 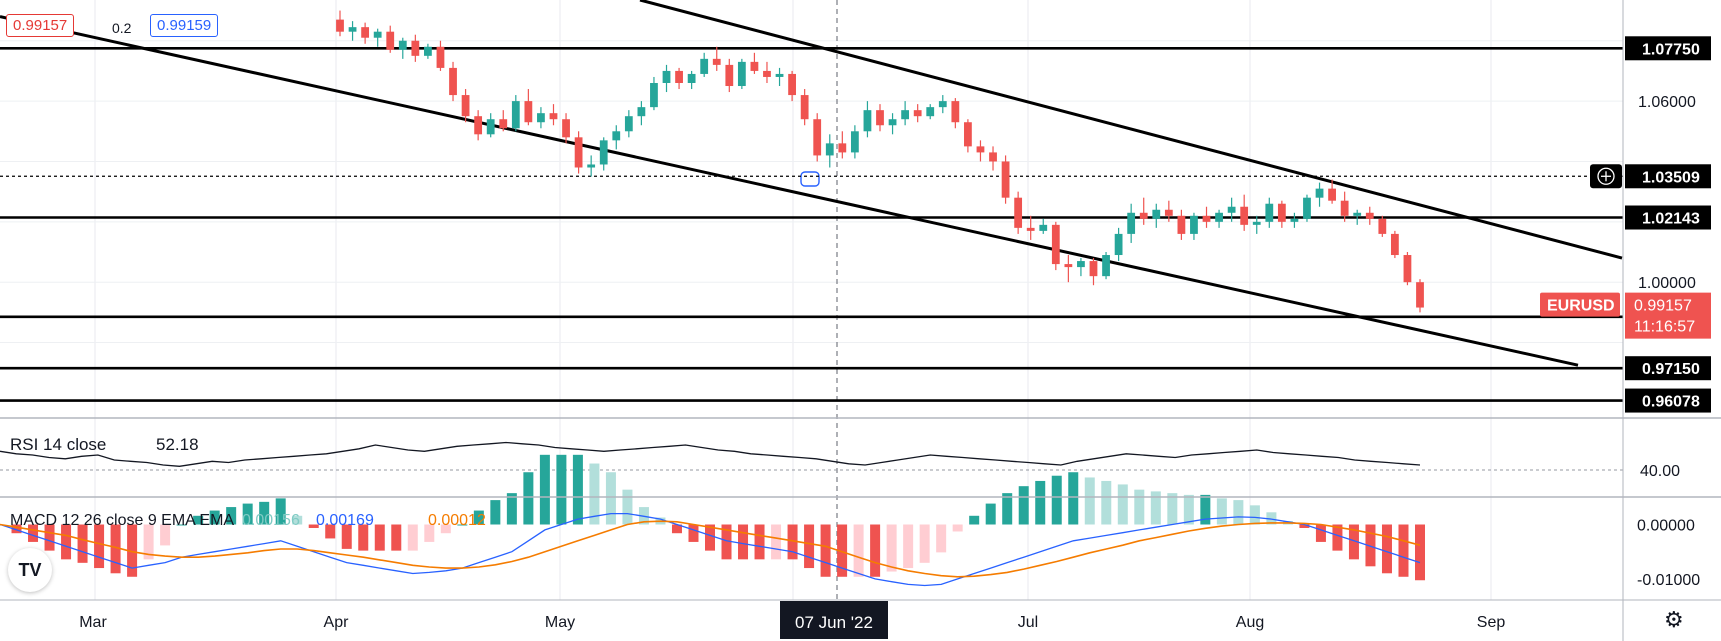 I want to click on level-price-tag-0: 1.07750, so click(x=1671, y=49).